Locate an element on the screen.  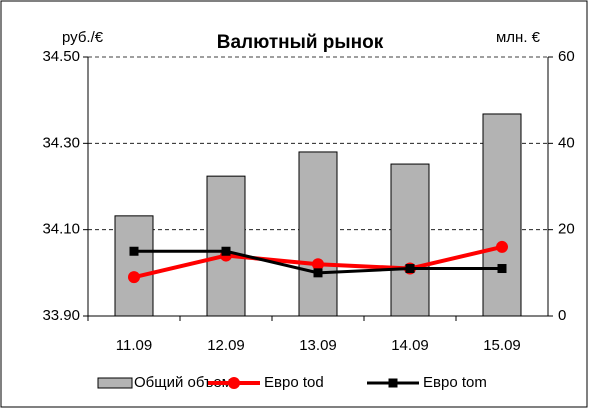
y2-tick-label: 0 is located at coordinates (562, 315).